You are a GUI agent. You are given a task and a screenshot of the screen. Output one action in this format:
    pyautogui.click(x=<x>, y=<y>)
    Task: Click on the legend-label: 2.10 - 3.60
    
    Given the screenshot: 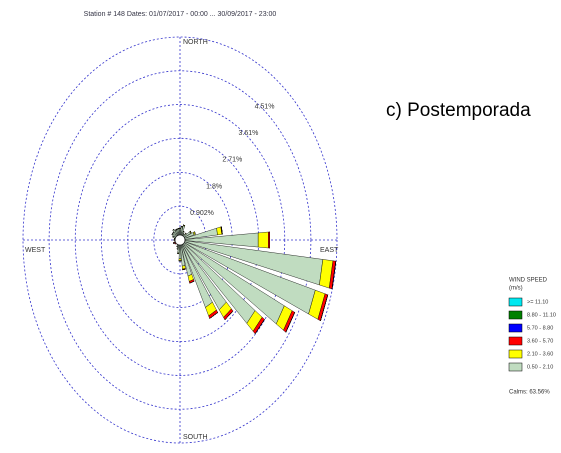 What is the action you would take?
    pyautogui.click(x=540, y=354)
    